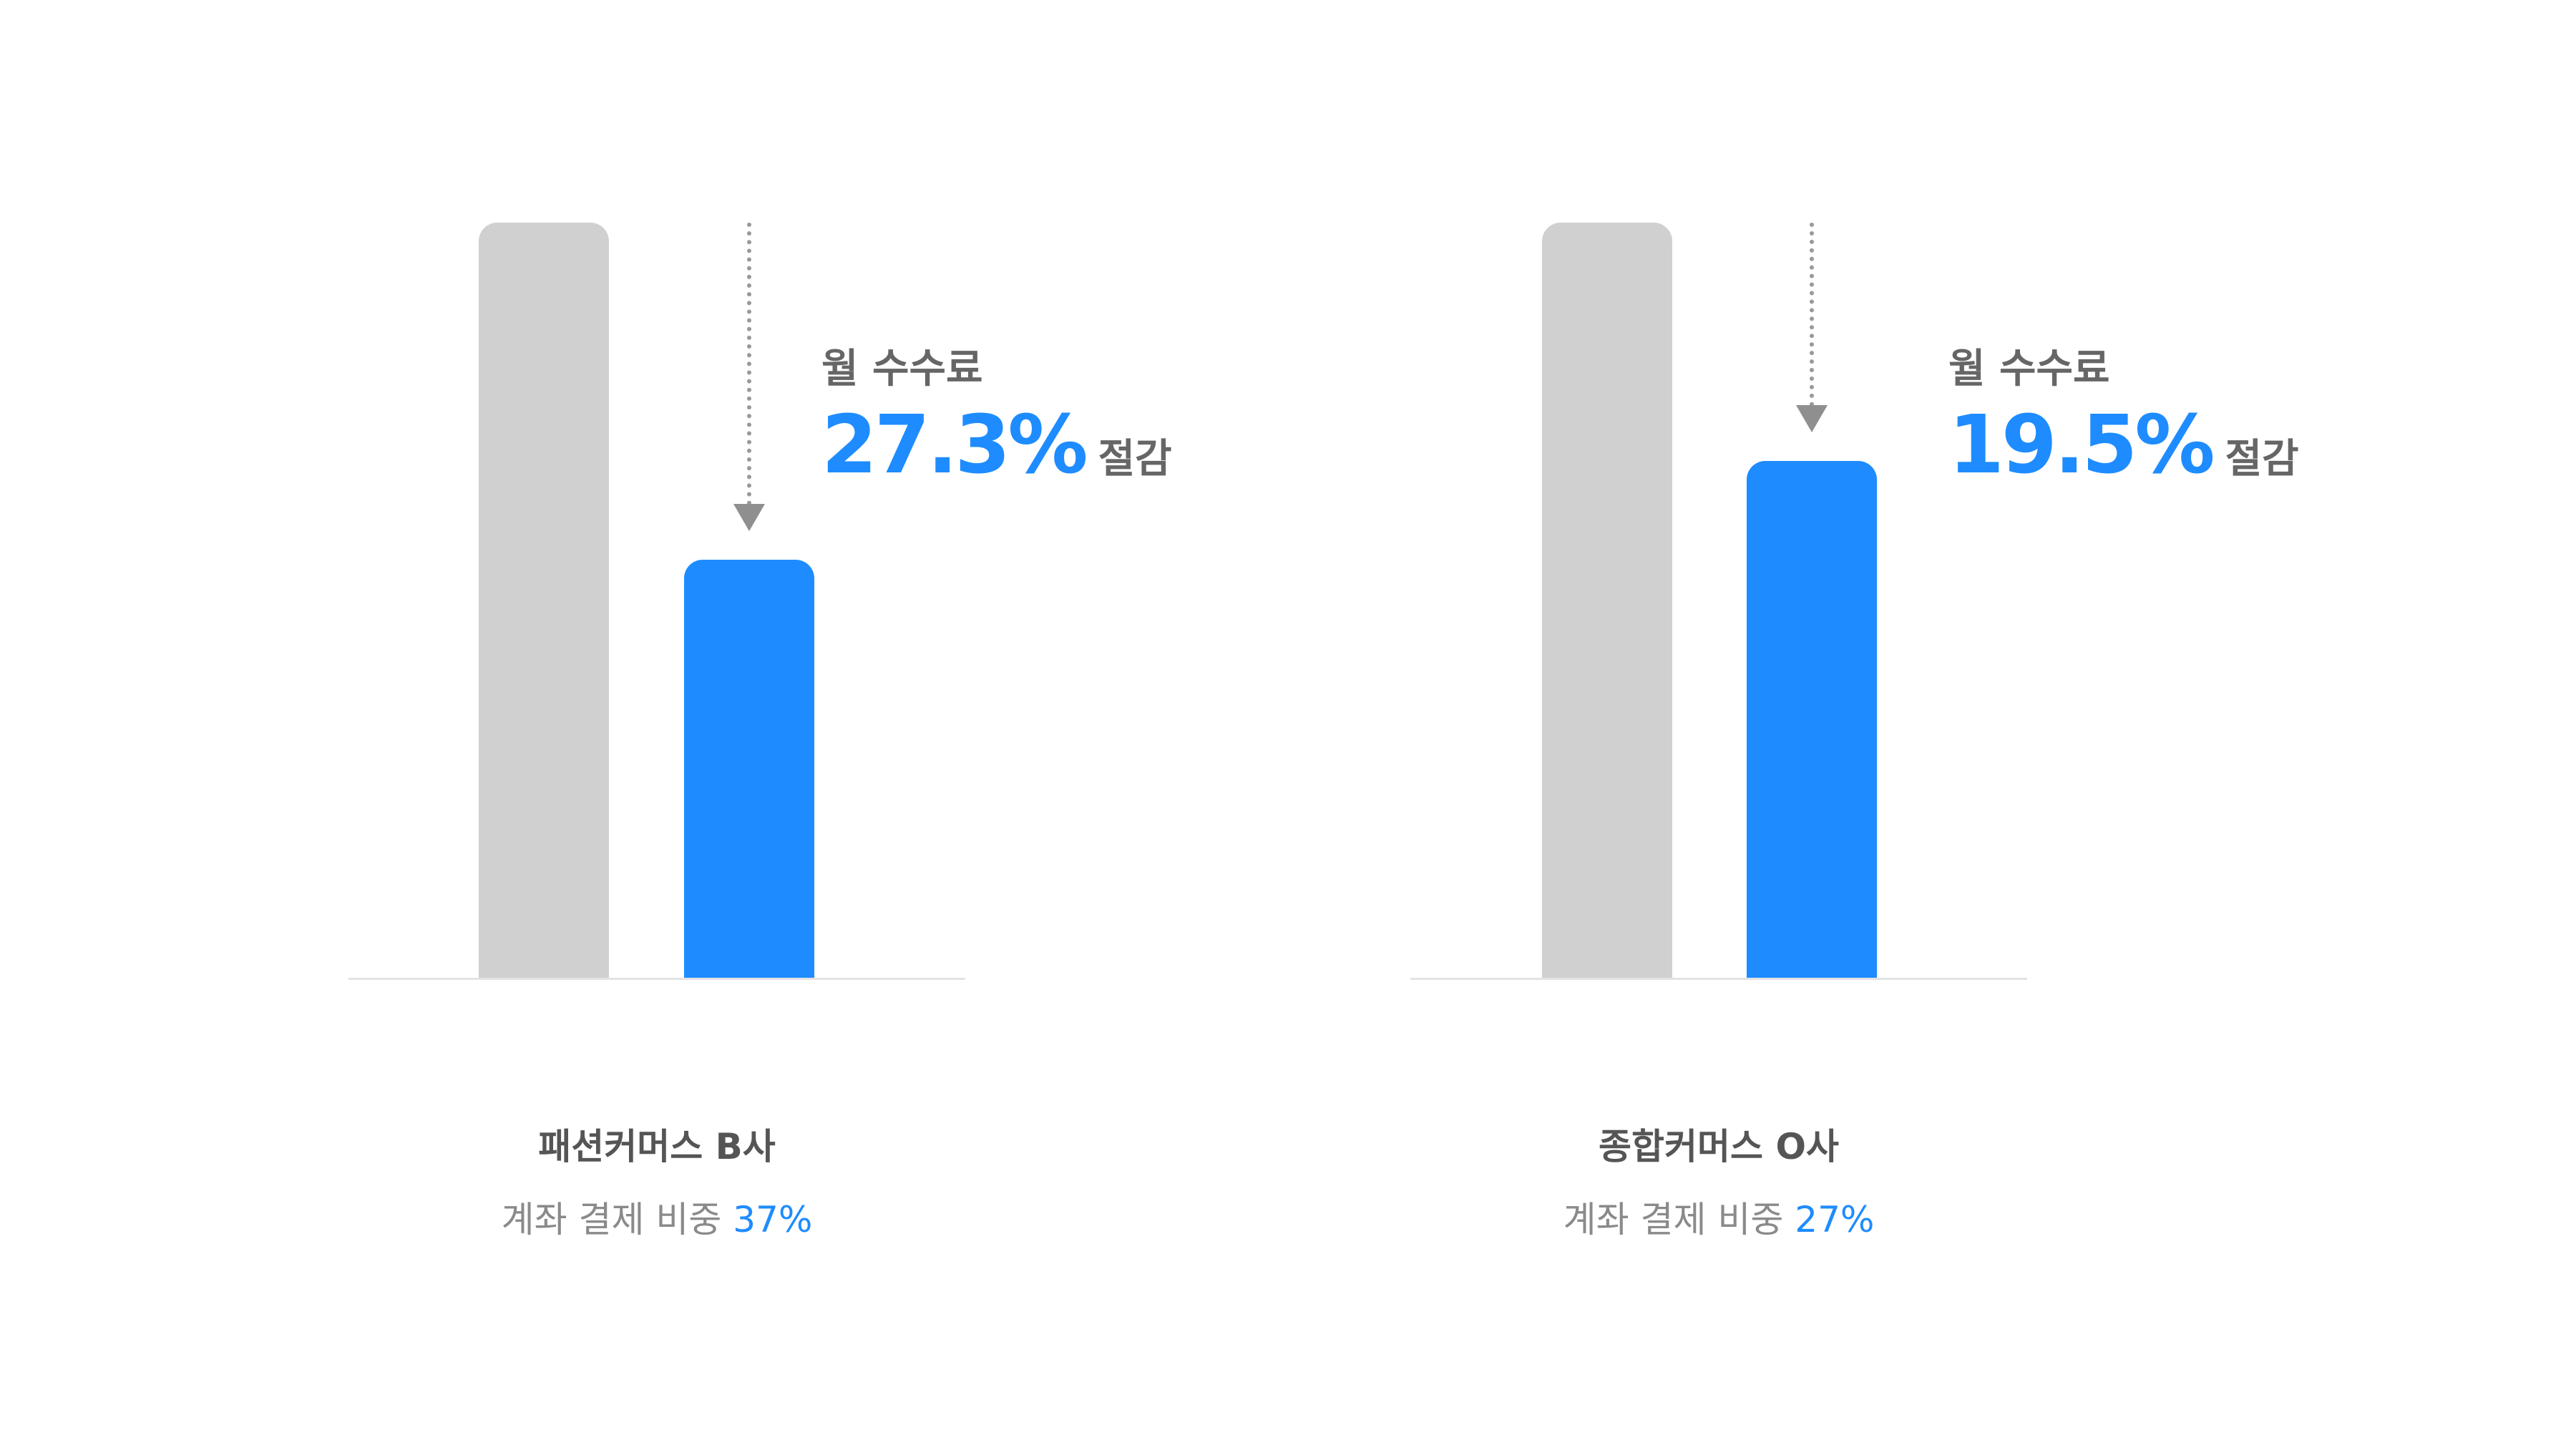  What do you see at coordinates (1719, 1146) in the screenshot?
I see `company-name: 종합커머스 O사` at bounding box center [1719, 1146].